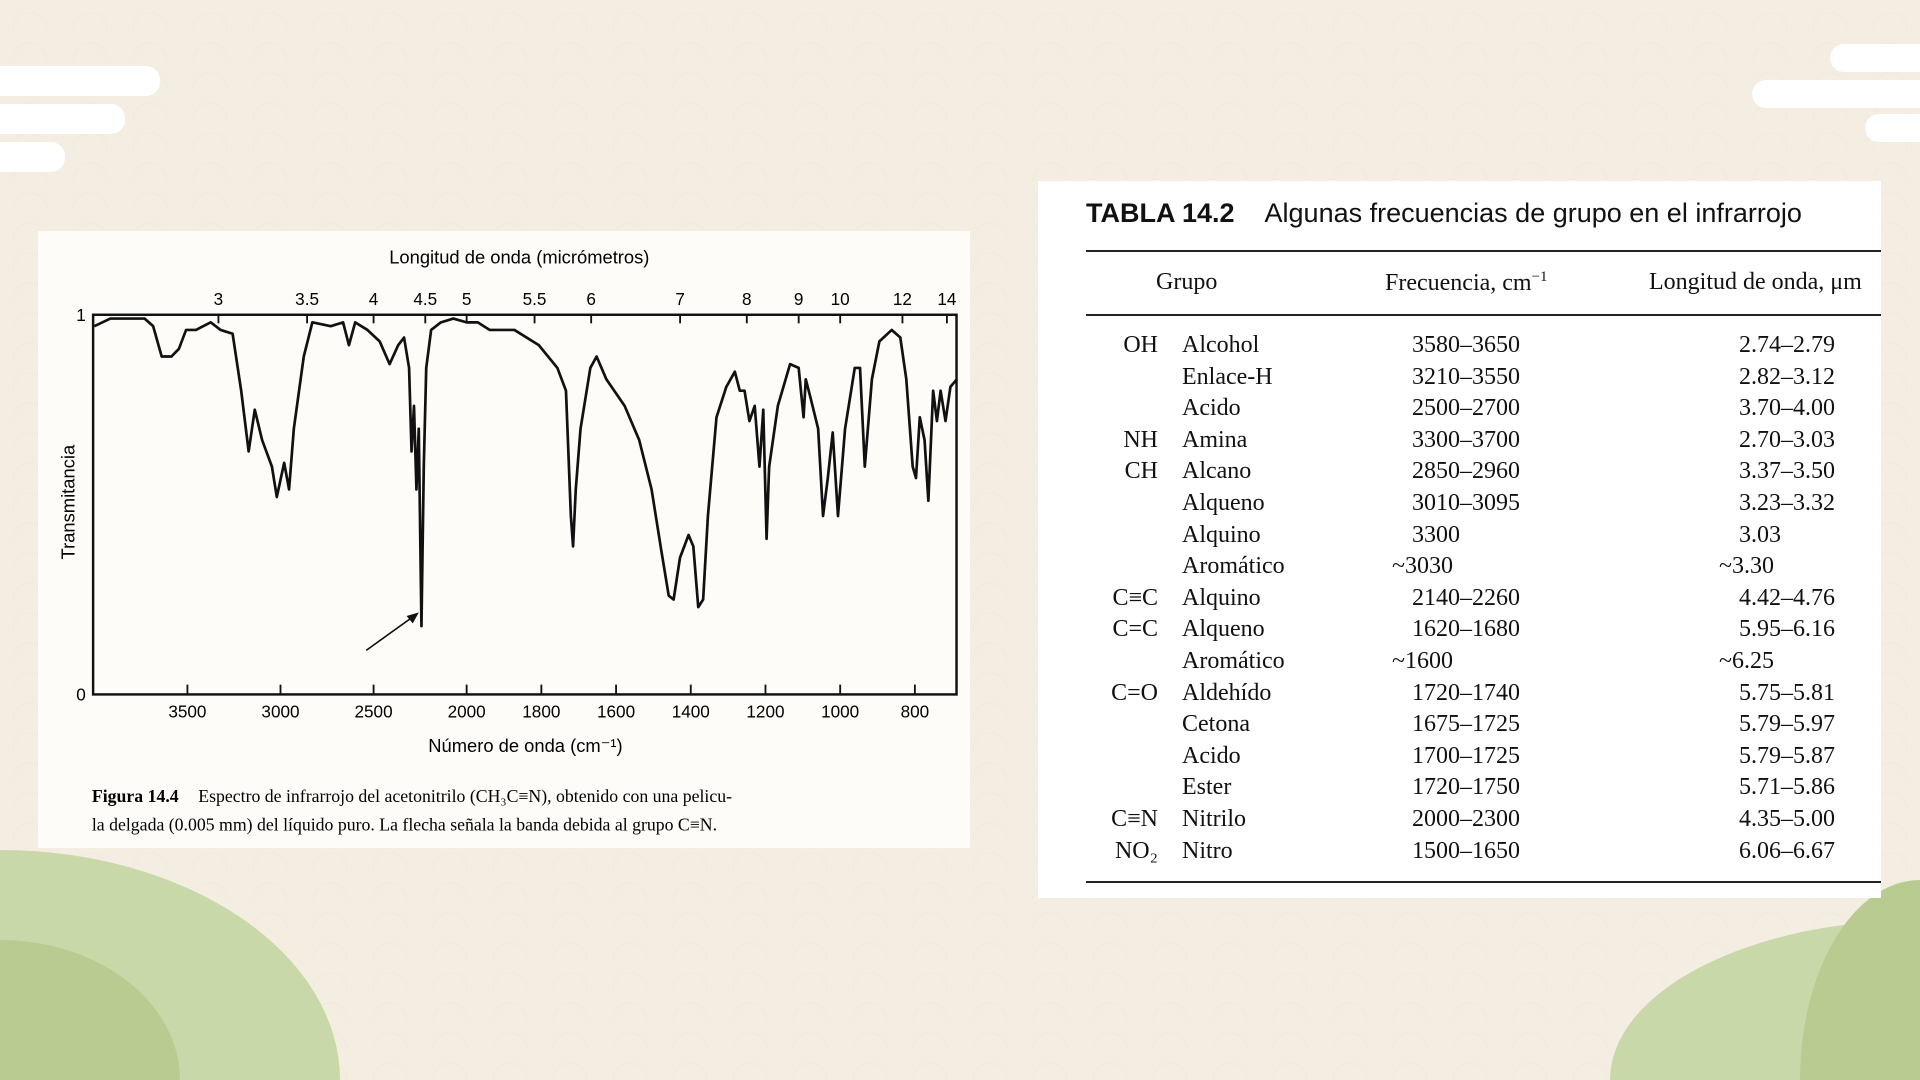  I want to click on x-tick-label: 2000, so click(467, 712).